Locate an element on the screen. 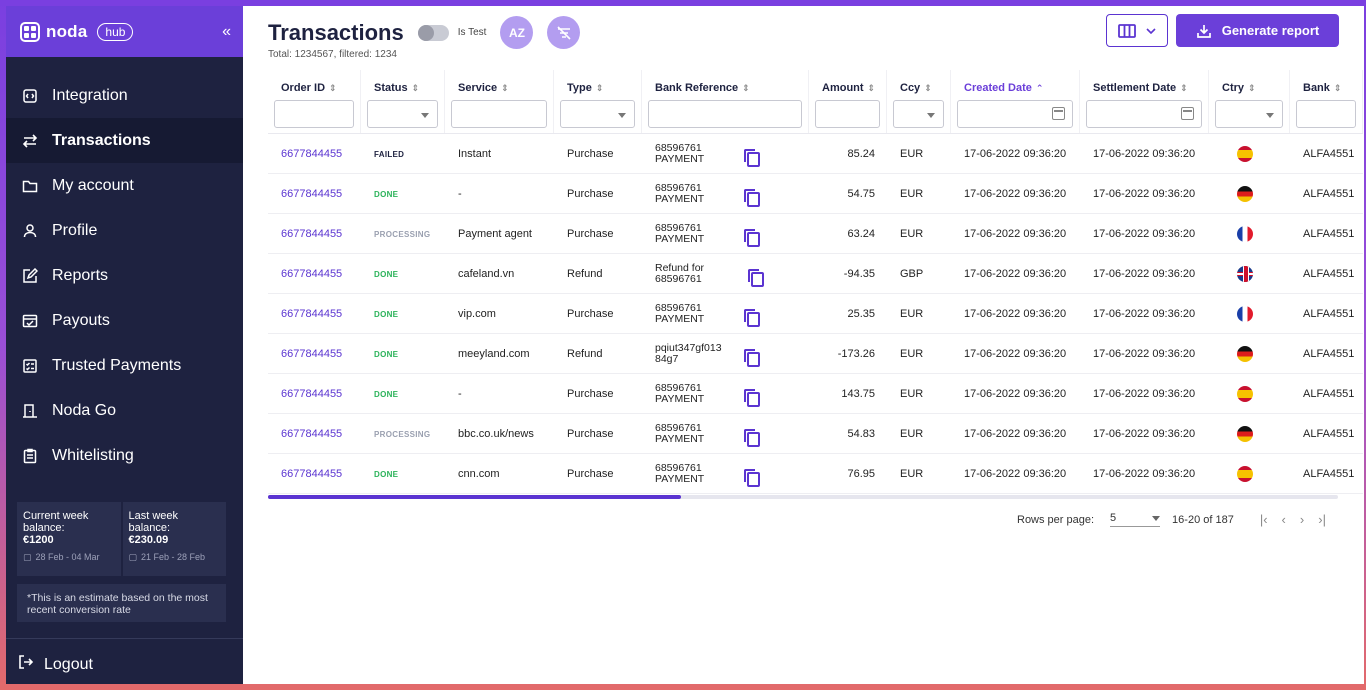 The image size is (1366, 690). next-page-icon: › is located at coordinates (1302, 519).